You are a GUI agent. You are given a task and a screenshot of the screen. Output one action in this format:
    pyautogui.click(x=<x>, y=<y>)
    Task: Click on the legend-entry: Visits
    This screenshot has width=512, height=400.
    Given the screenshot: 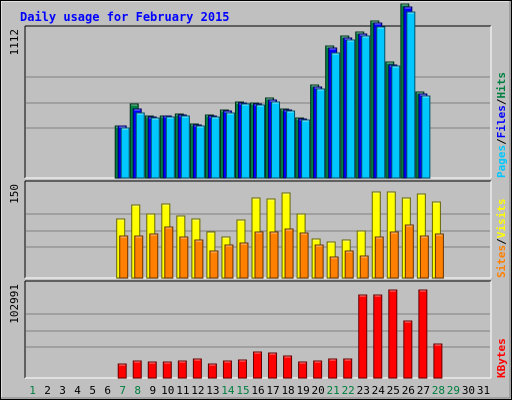 What is the action you would take?
    pyautogui.click(x=501, y=219)
    